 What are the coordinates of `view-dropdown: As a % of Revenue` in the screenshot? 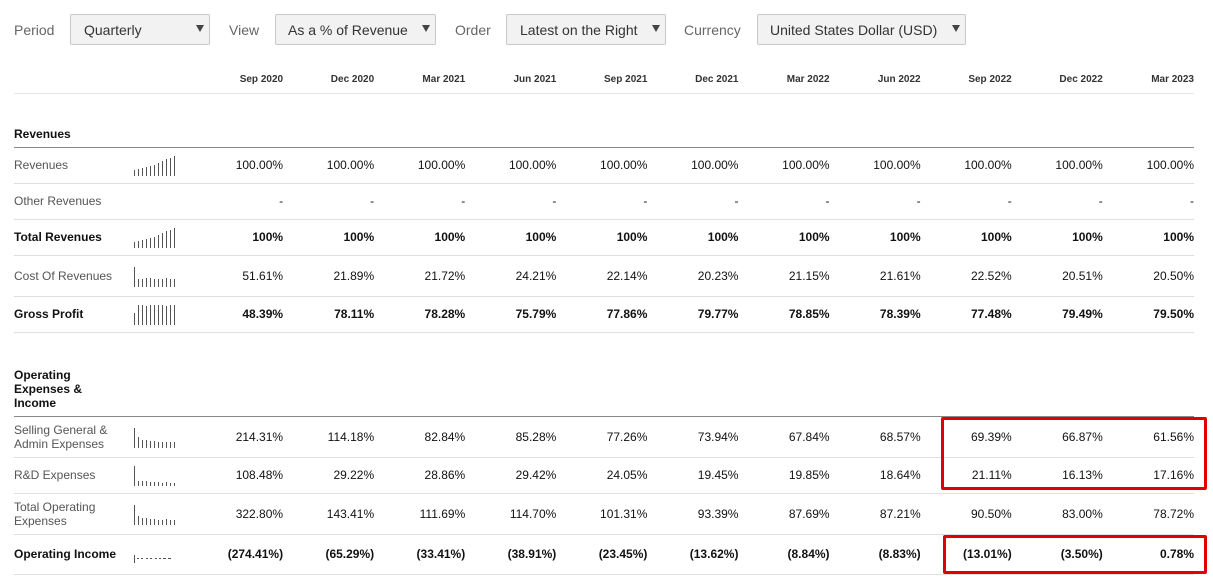 It's located at (355, 29).